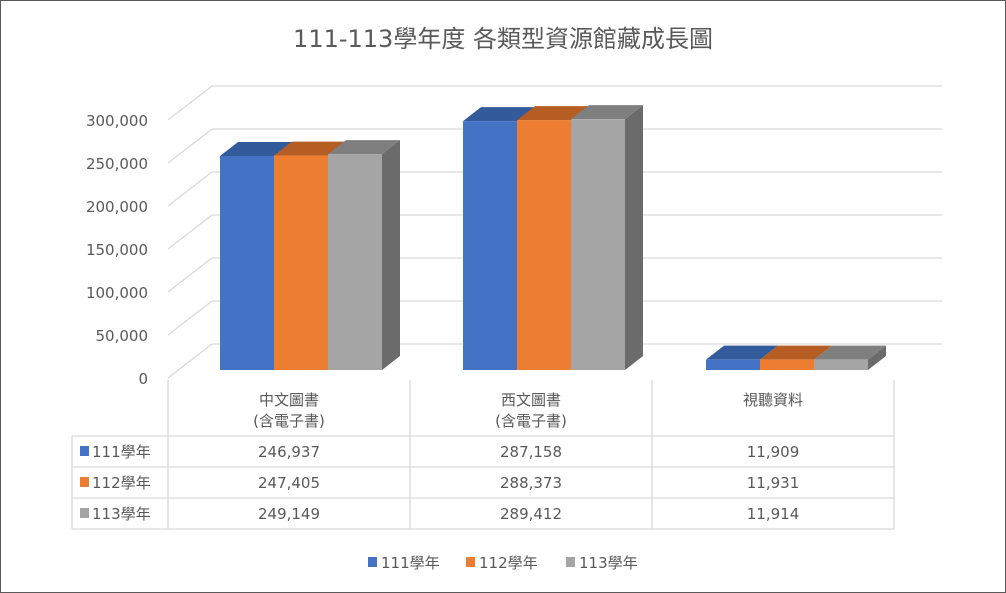 This screenshot has height=593, width=1006. What do you see at coordinates (773, 514) in the screenshot?
I see `table-cell-value: 11,914` at bounding box center [773, 514].